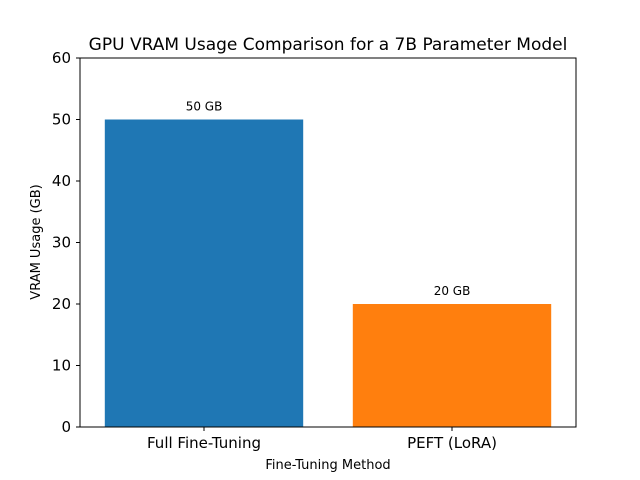  I want to click on y-axis: 0 10 20 30 40 50 60, so click(66, 242).